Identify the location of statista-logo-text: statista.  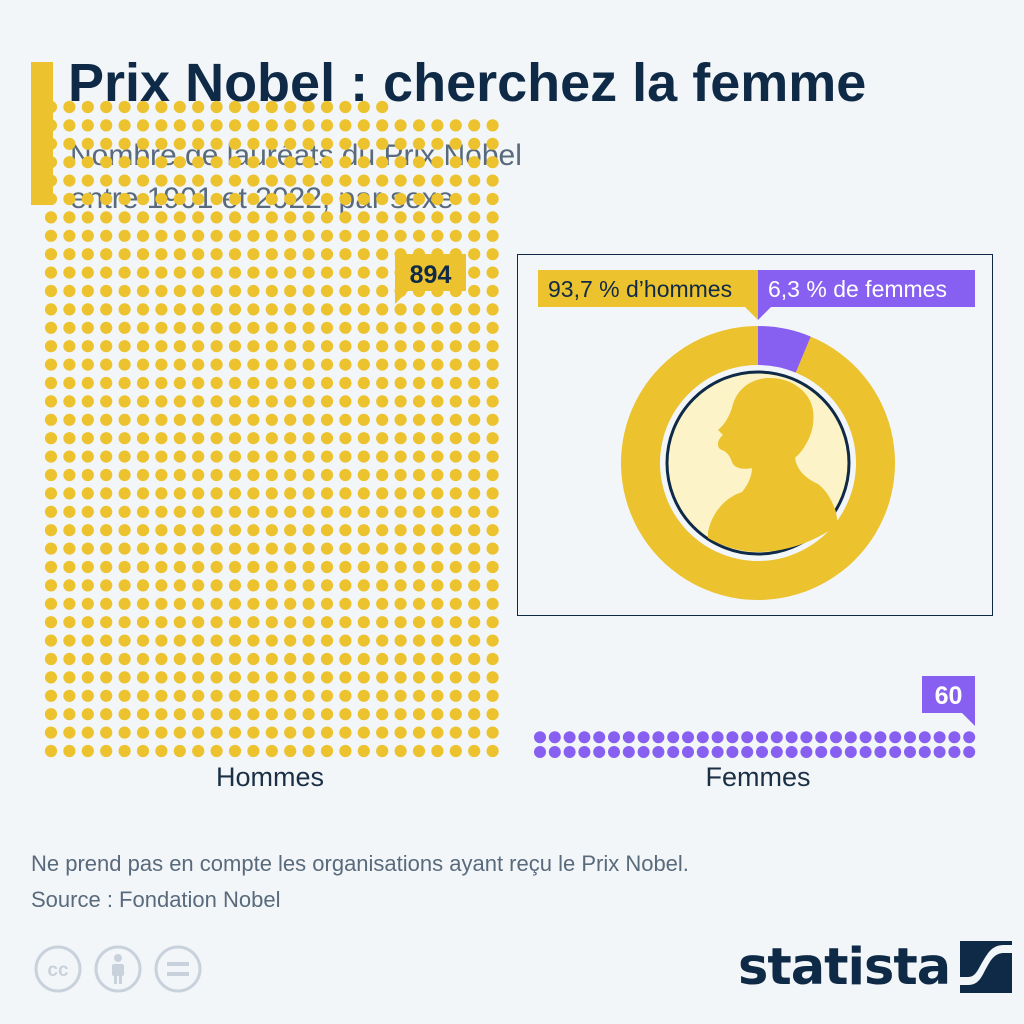
(844, 967).